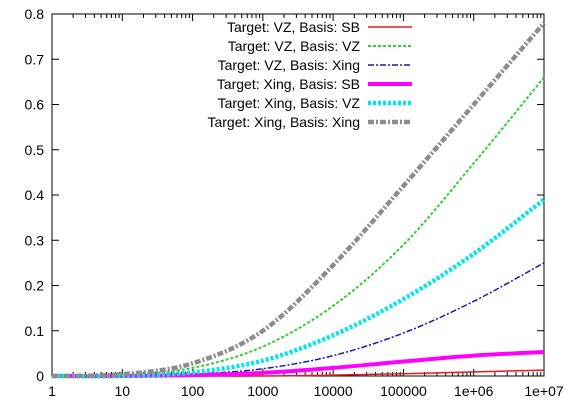 This screenshot has height=404, width=576. Describe the element at coordinates (262, 391) in the screenshot. I see `x-tick-label: 1000` at that location.